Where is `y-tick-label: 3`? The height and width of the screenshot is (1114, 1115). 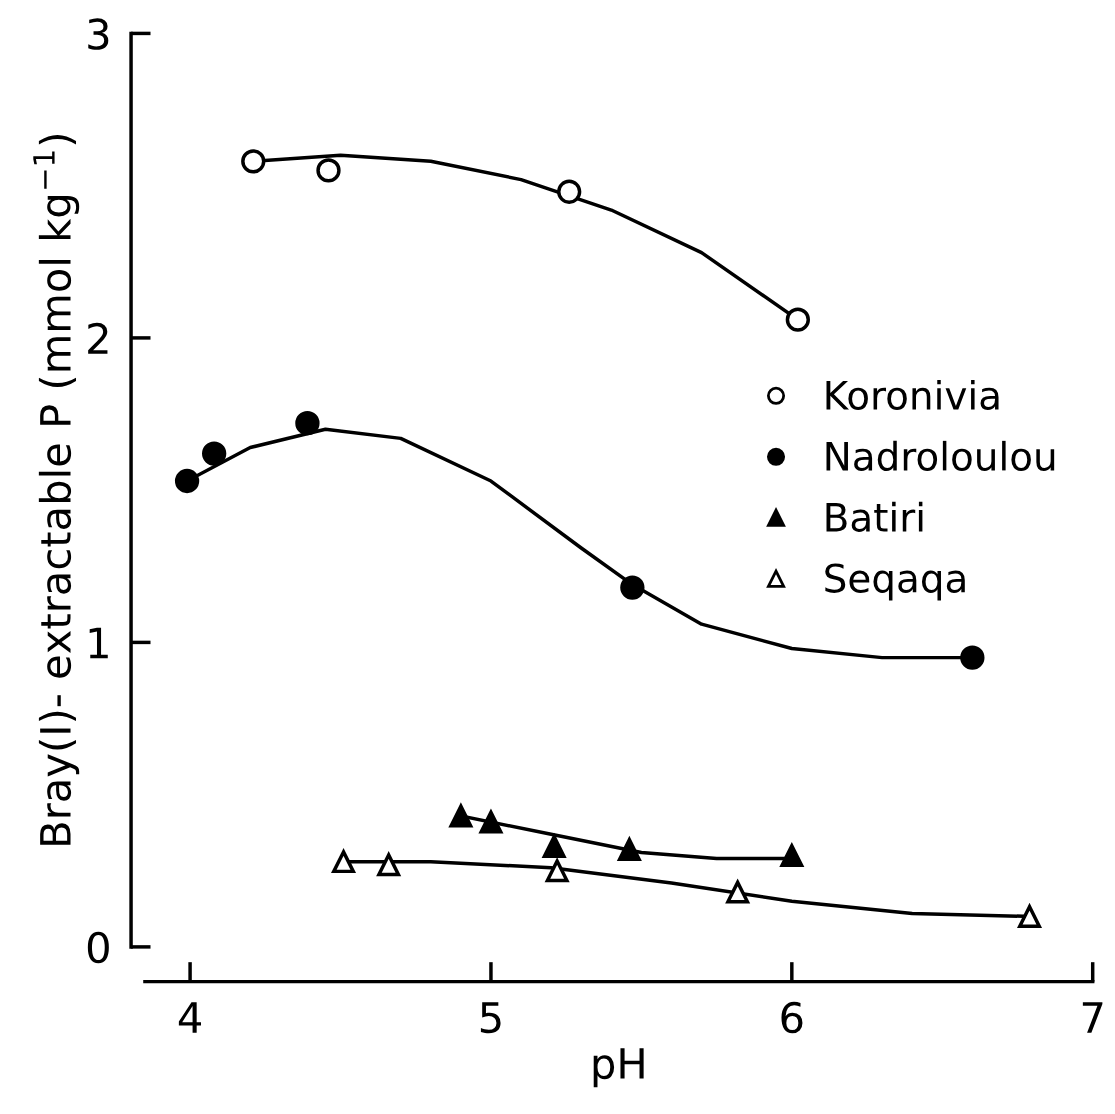 y-tick-label: 3 is located at coordinates (98, 34).